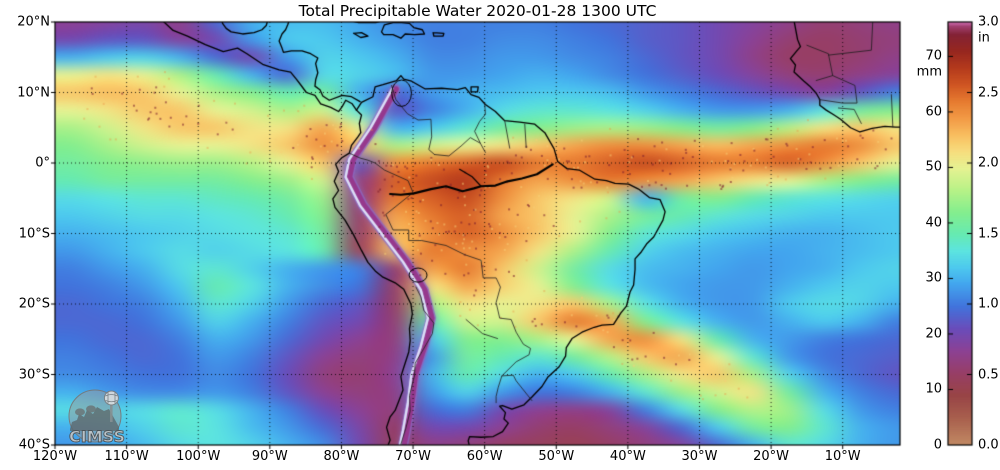 This screenshot has height=470, width=1000. Describe the element at coordinates (842, 456) in the screenshot. I see `lon-tick-label: 10°W` at that location.